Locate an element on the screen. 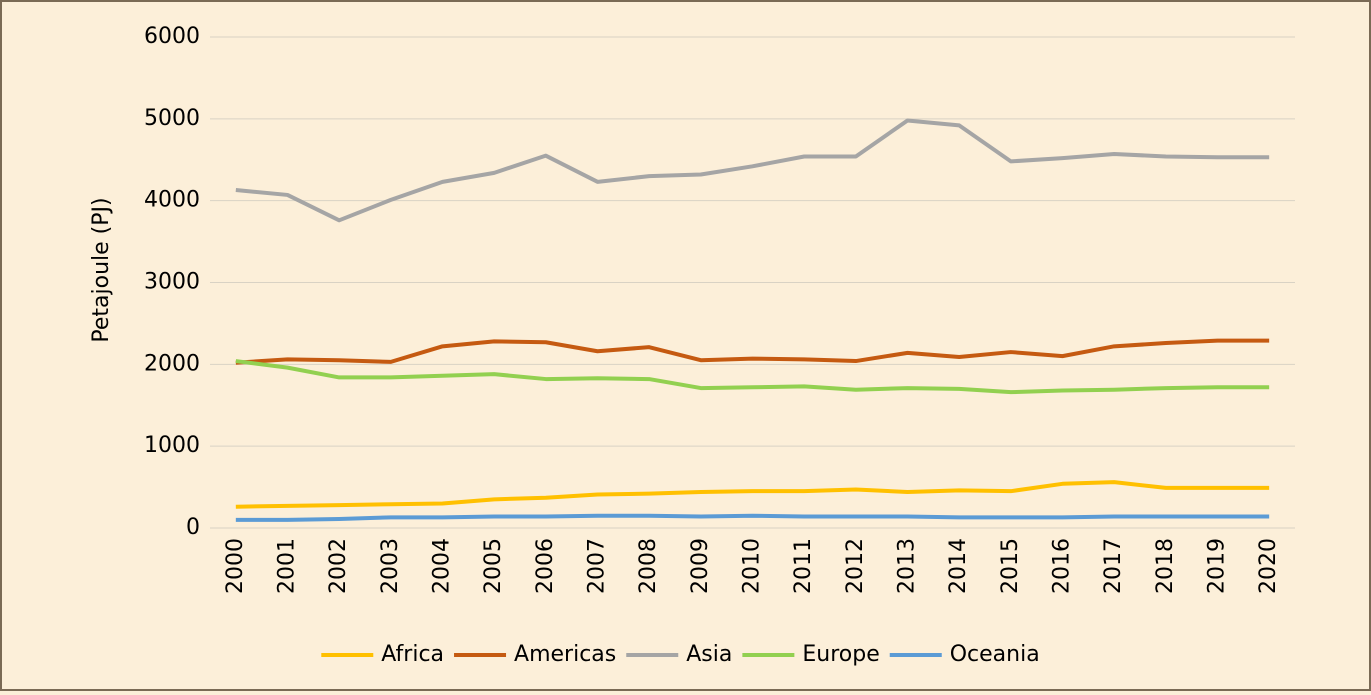 The image size is (1371, 695). x-tick-label: 2014 is located at coordinates (958, 566).